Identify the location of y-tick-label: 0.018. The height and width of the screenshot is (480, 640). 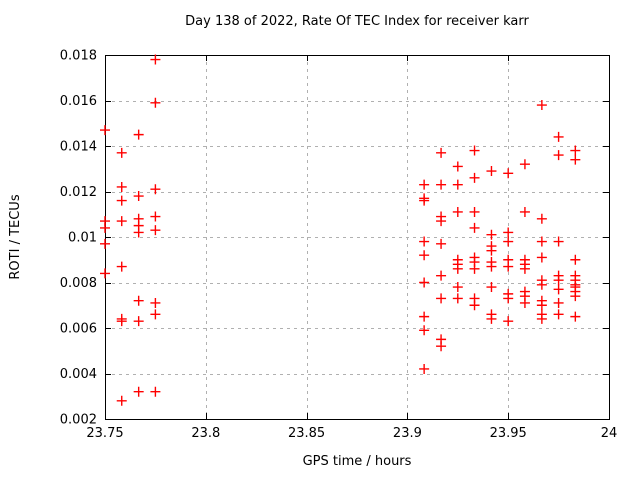
(78, 56).